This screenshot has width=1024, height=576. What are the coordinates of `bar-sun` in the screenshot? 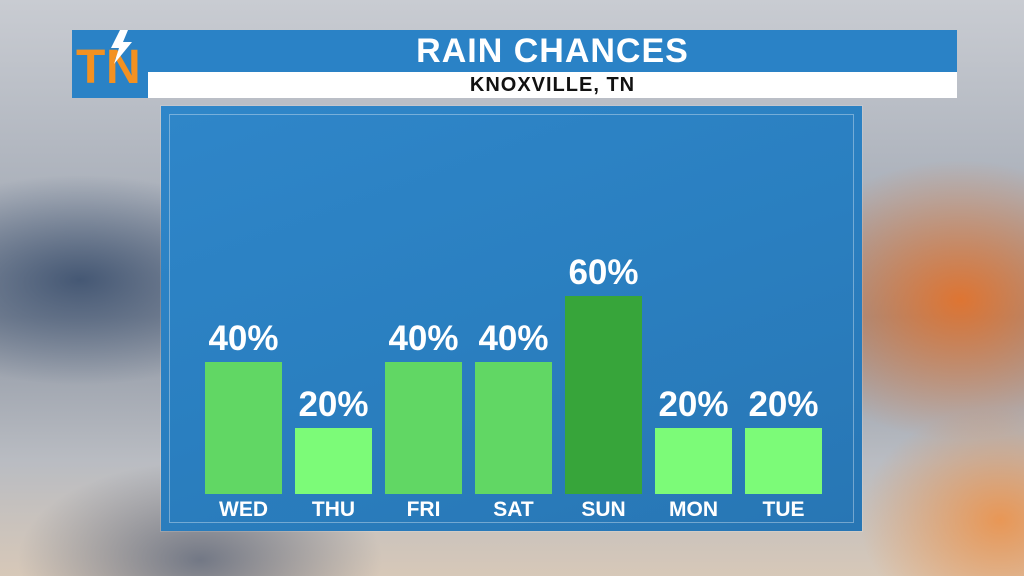 It's located at (603, 395).